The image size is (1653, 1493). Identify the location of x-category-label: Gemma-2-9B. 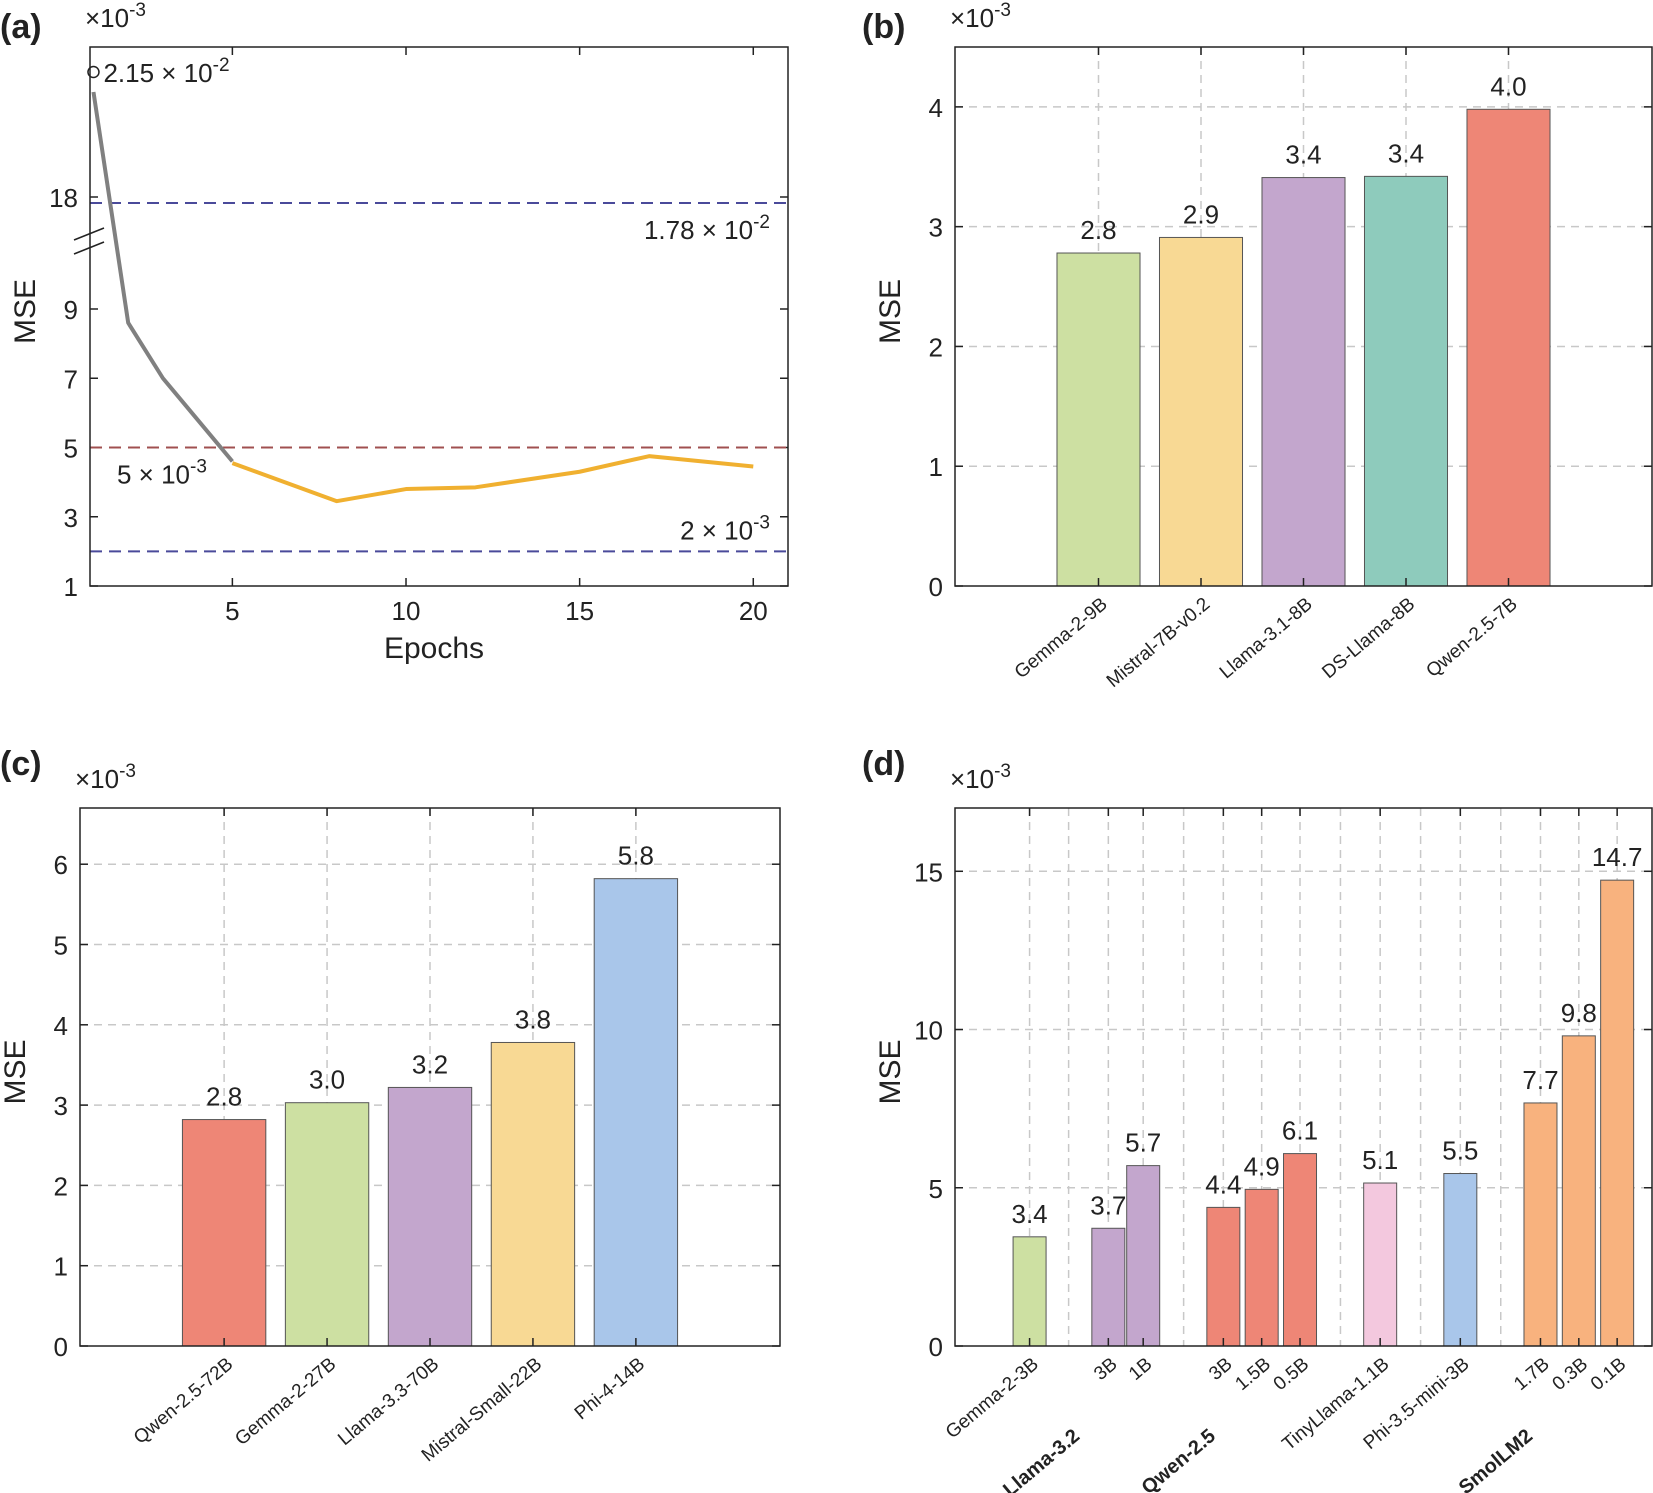
(1061, 638).